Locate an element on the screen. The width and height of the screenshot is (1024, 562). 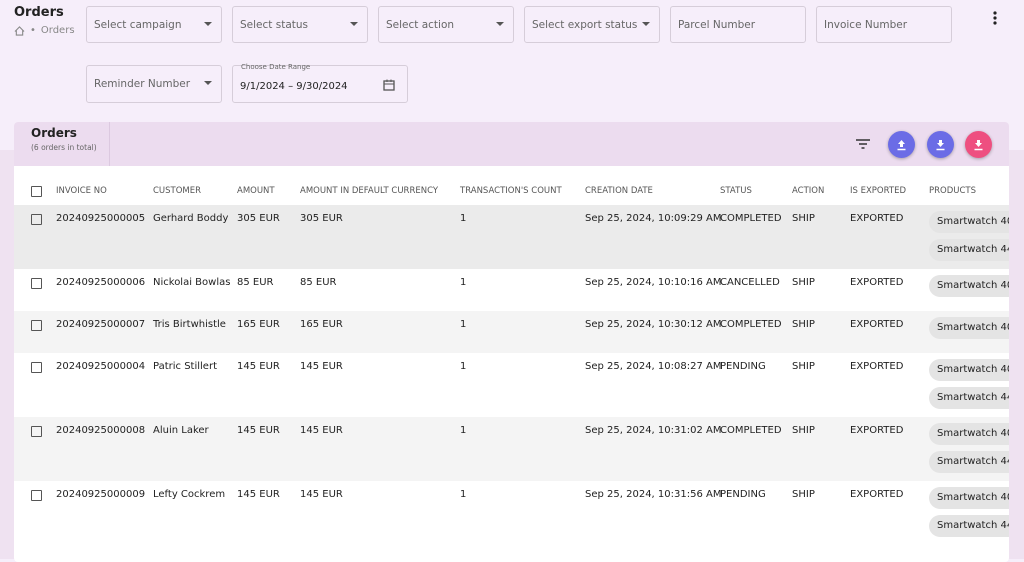
table-cell: Lefty Cockrem is located at coordinates (189, 494).